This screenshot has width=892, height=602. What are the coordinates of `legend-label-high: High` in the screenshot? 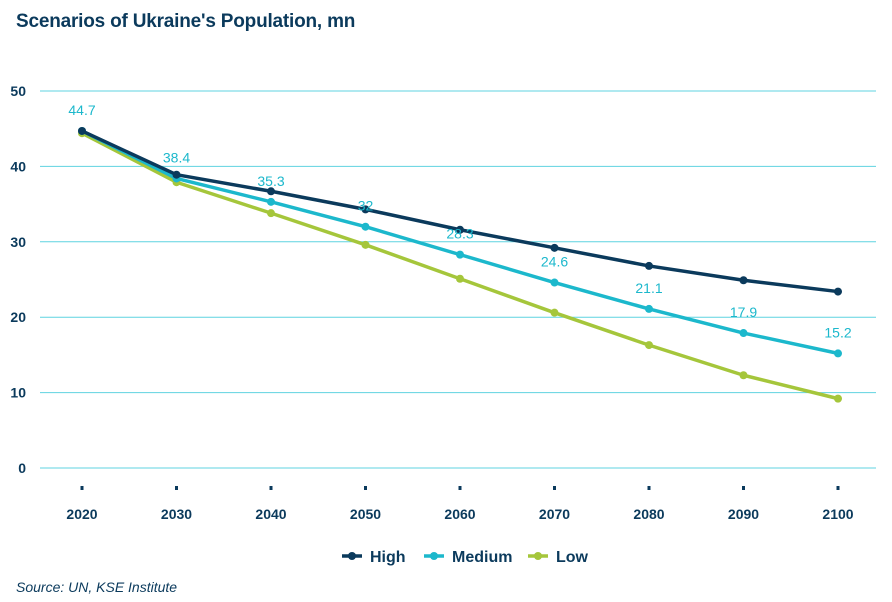 It's located at (388, 557).